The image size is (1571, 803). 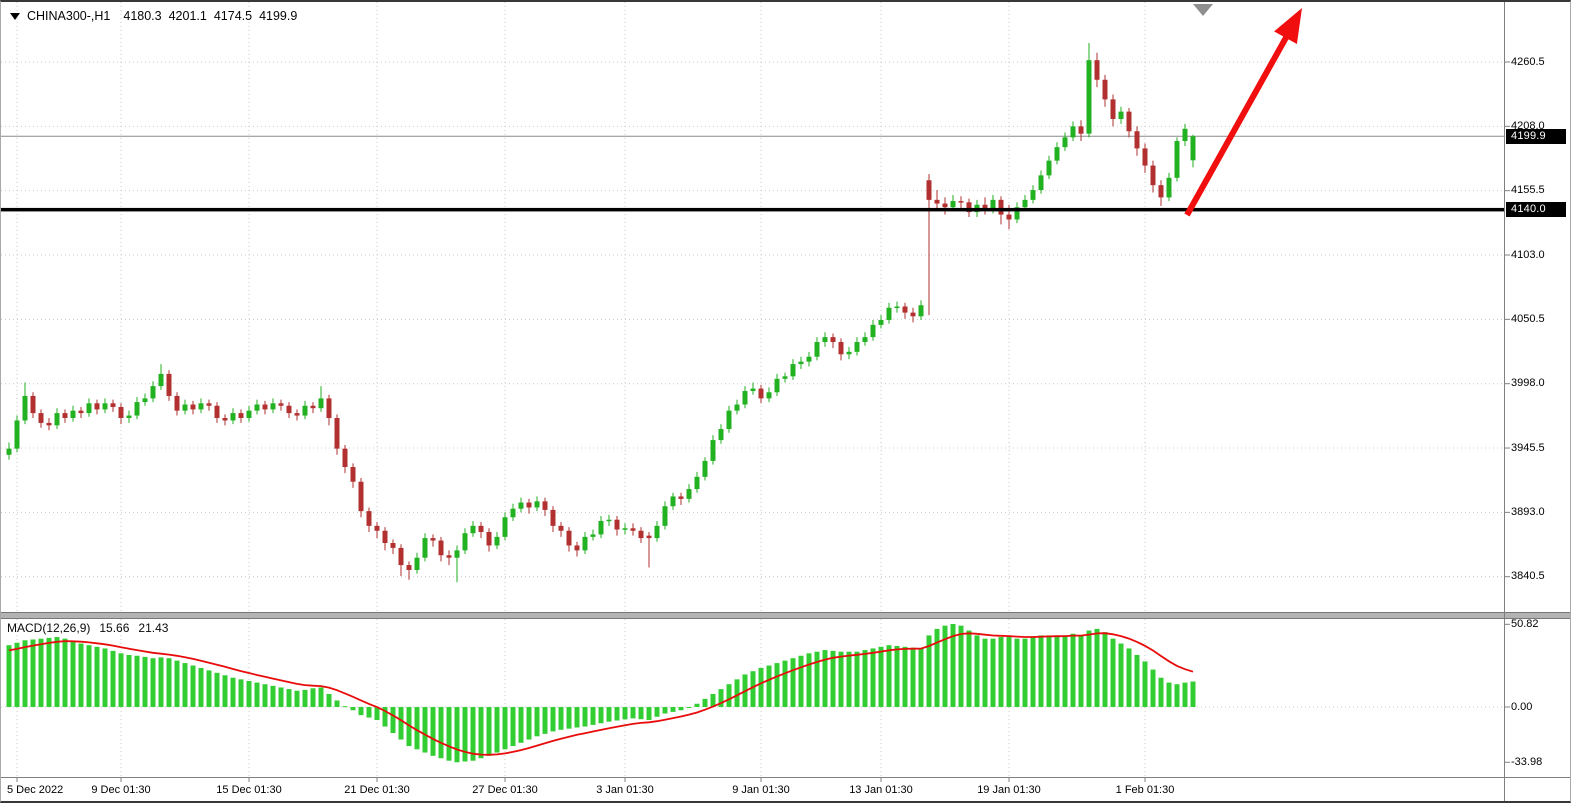 What do you see at coordinates (1009, 790) in the screenshot?
I see `time-tick-label: 19 Jan 01:30` at bounding box center [1009, 790].